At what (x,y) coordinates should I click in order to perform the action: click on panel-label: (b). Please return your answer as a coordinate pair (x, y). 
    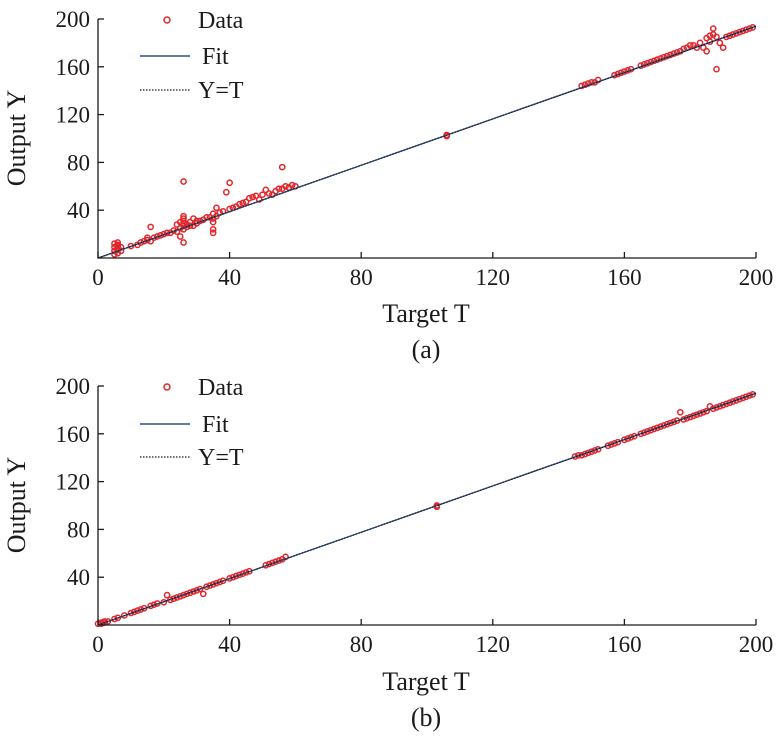
    Looking at the image, I should click on (426, 717).